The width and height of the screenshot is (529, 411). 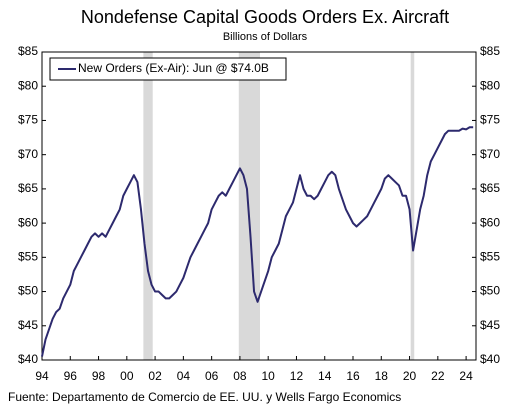 What do you see at coordinates (490, 85) in the screenshot?
I see `y2-tick-label: $80` at bounding box center [490, 85].